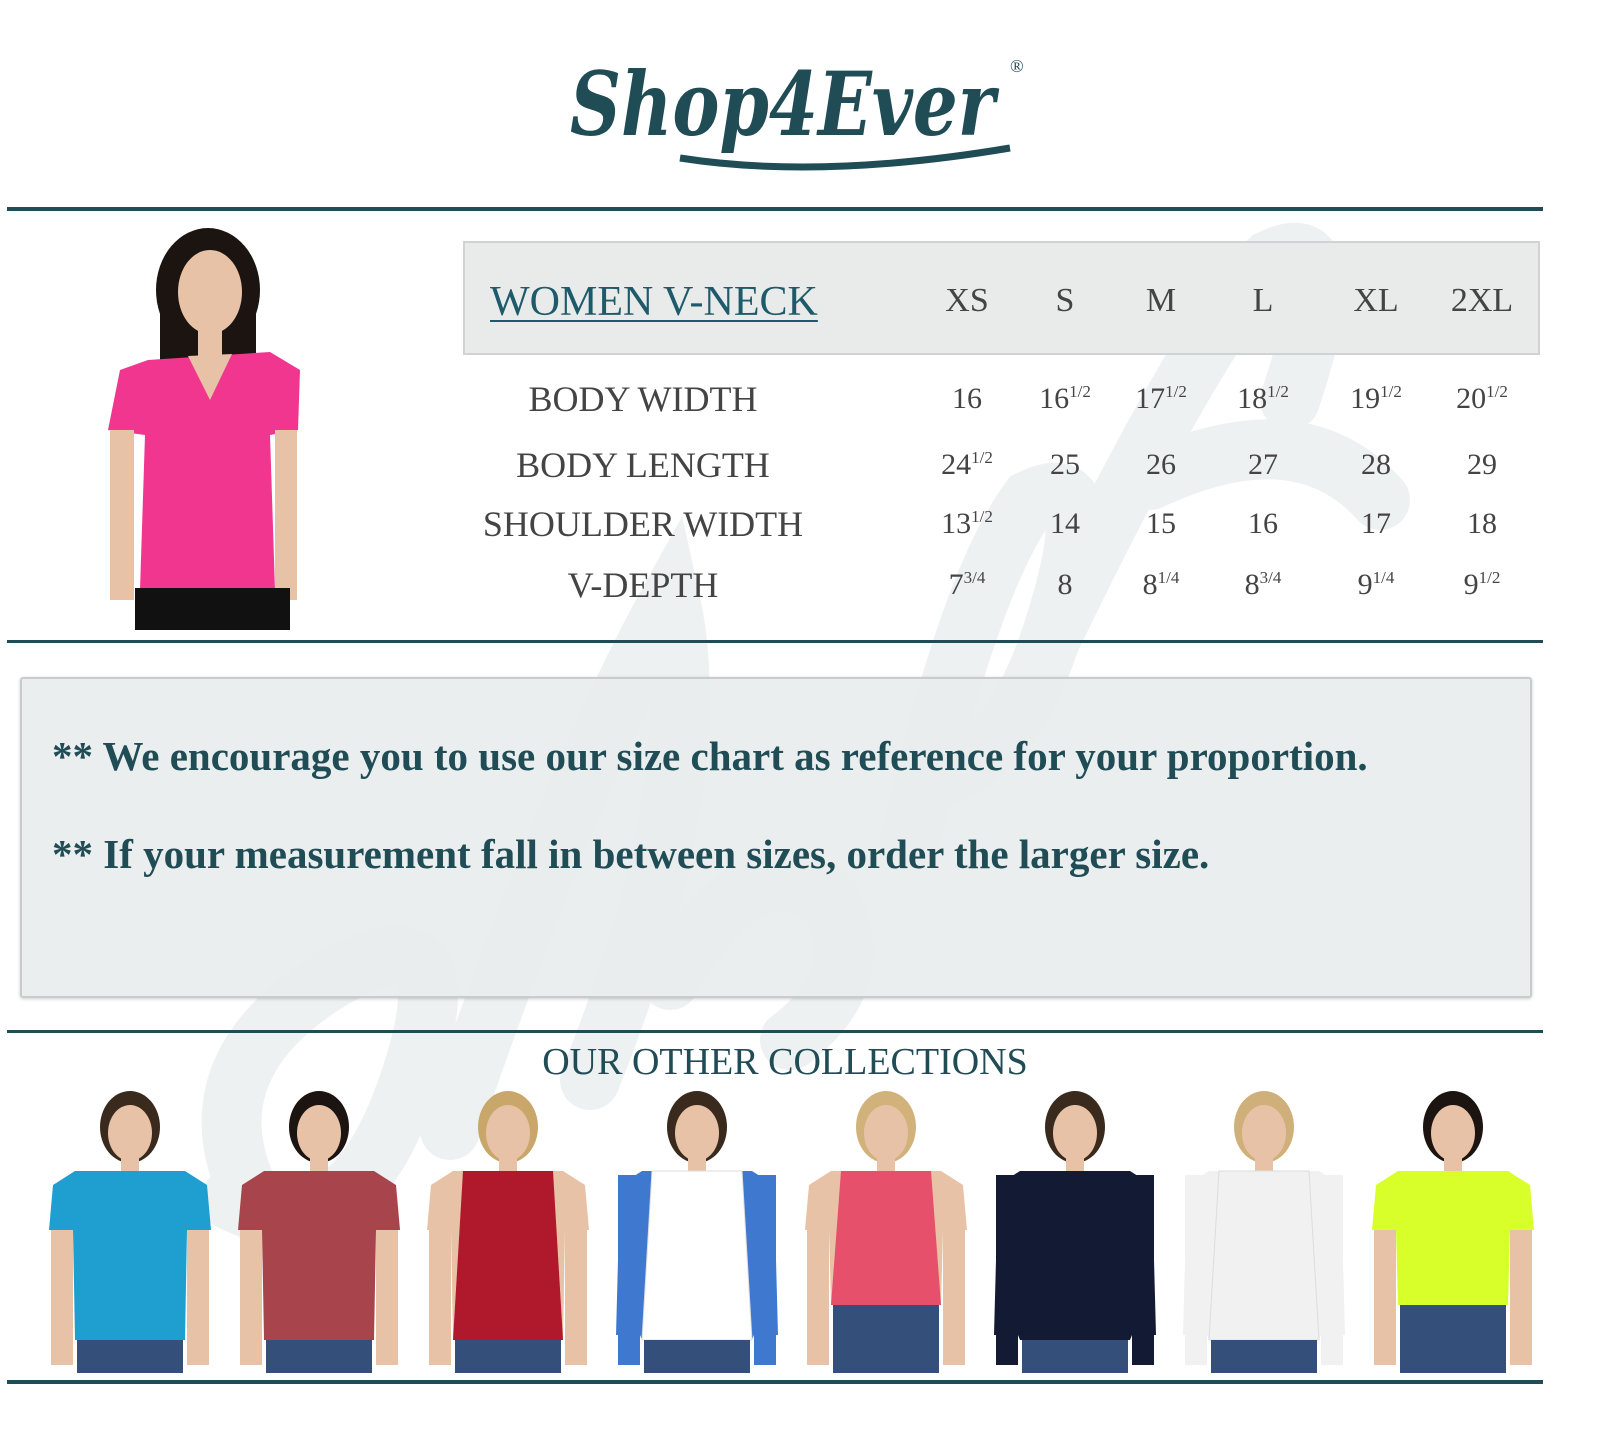 The width and height of the screenshot is (1600, 1433). I want to click on cell-whole: 27, so click(1263, 464).